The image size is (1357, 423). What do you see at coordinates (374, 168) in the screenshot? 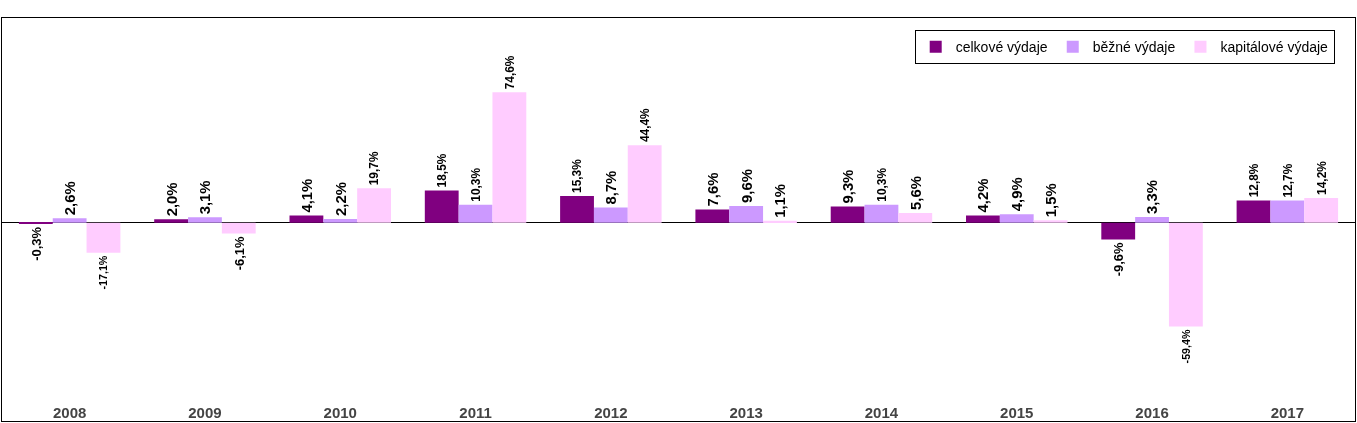
I see `data-label: 19,7%` at bounding box center [374, 168].